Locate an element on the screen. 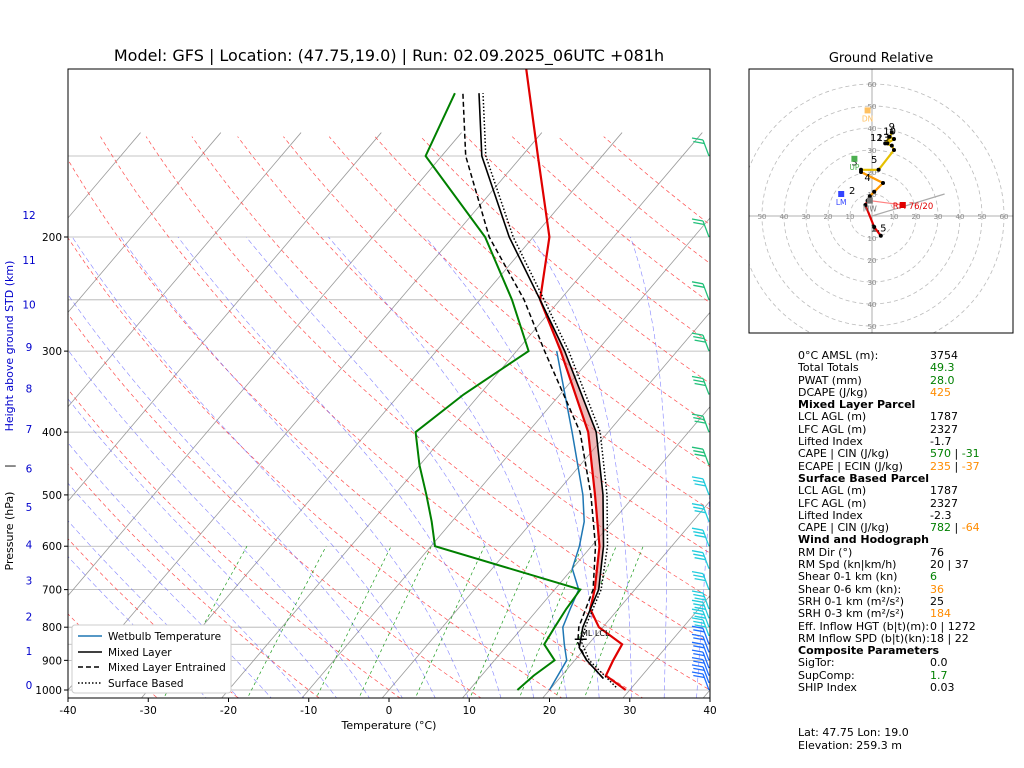 This screenshot has height=768, width=1024. param-cin-value: -31 is located at coordinates (970, 454).